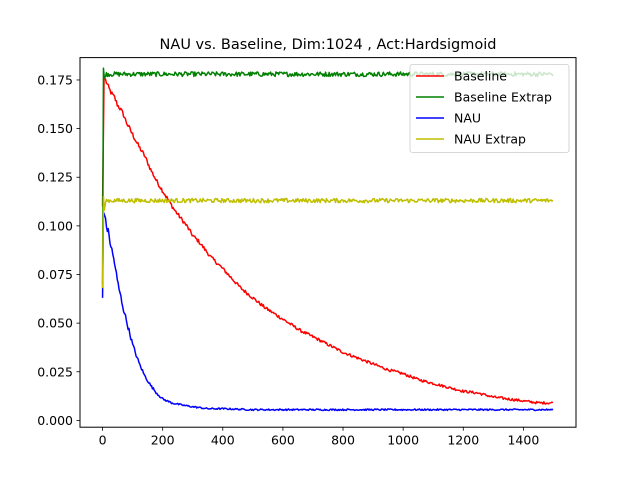  Describe the element at coordinates (523, 440) in the screenshot. I see `x-tick-label: 1400` at that location.